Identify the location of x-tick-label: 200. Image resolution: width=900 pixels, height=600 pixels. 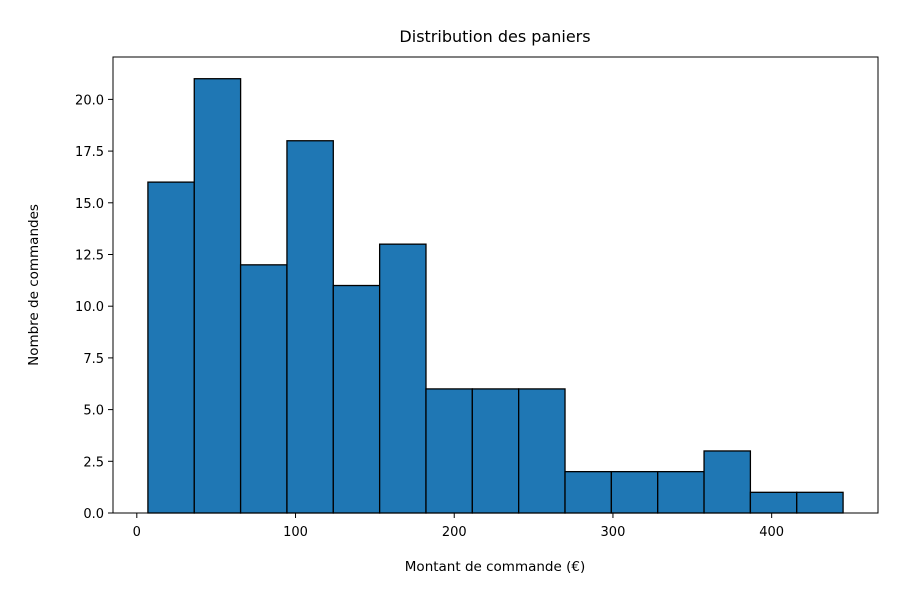
(454, 532).